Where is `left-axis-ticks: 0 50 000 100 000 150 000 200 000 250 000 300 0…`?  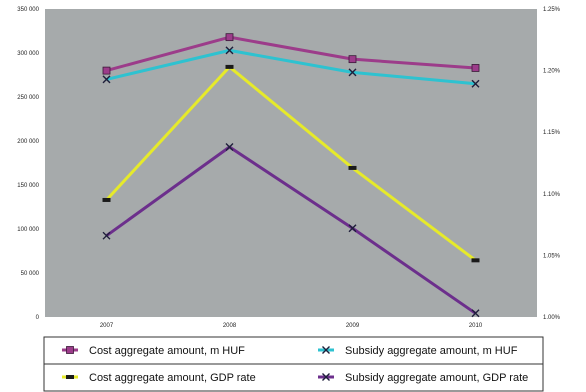
left-axis-ticks: 0 50 000 100 000 150 000 200 000 250 000 300 0… is located at coordinates (28, 164).